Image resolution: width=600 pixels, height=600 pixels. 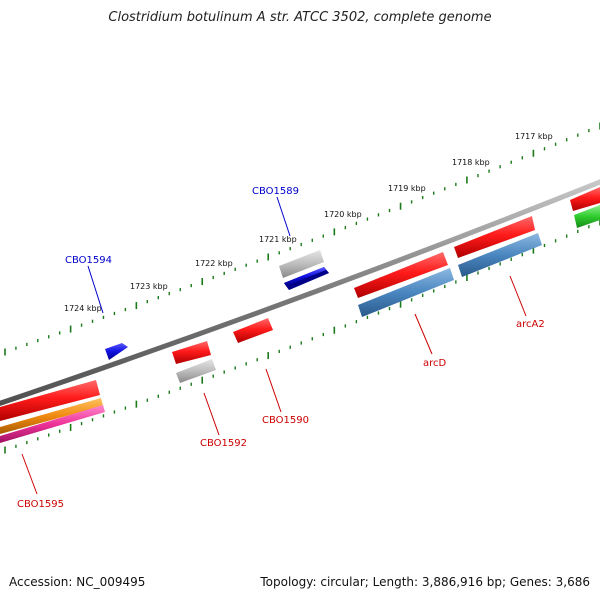 What do you see at coordinates (435, 363) in the screenshot?
I see `gene-label-arcd: arcD` at bounding box center [435, 363].